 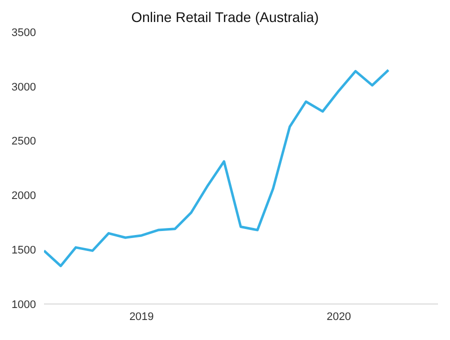 I want to click on y-tick-label: 1500, so click(x=24, y=250).